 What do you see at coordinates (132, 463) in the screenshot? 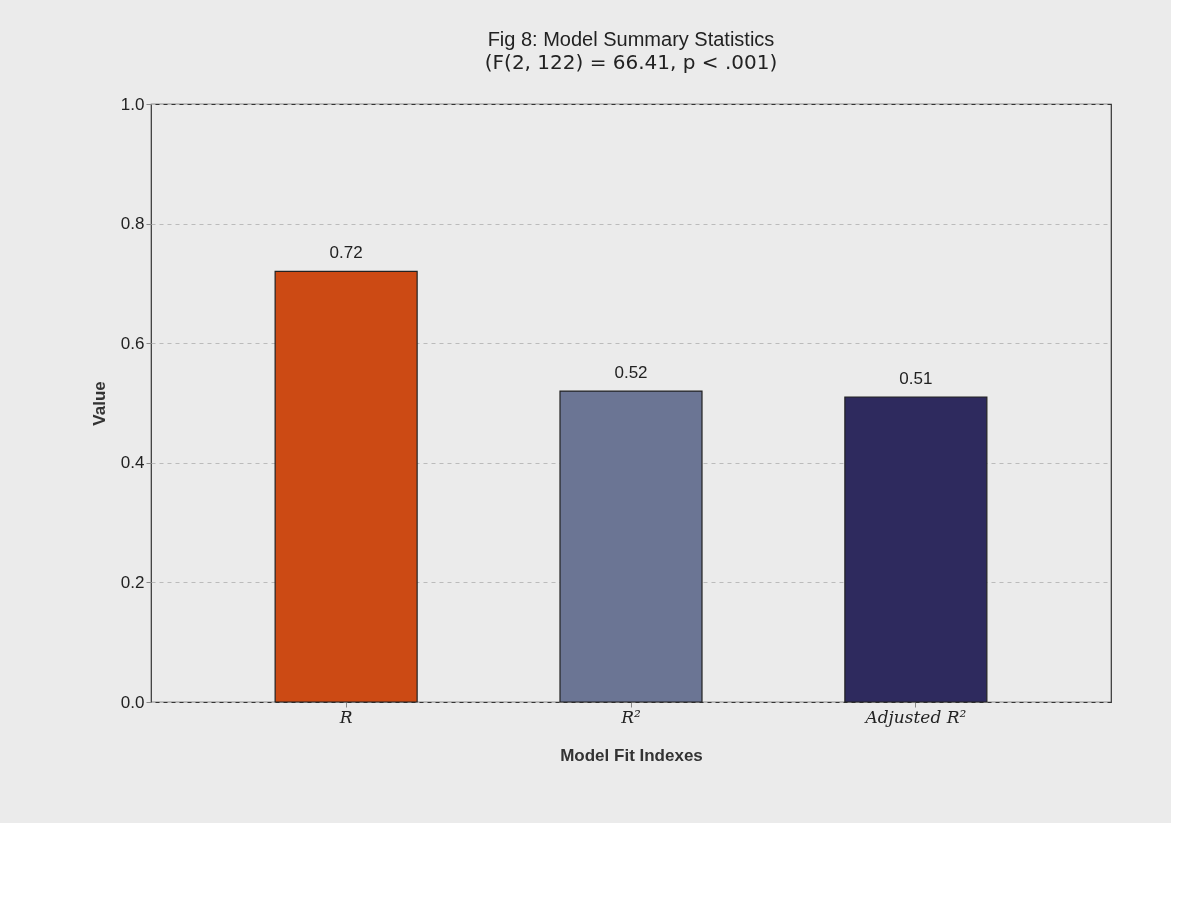
I see `y-tick-label: 0.4` at bounding box center [132, 463].